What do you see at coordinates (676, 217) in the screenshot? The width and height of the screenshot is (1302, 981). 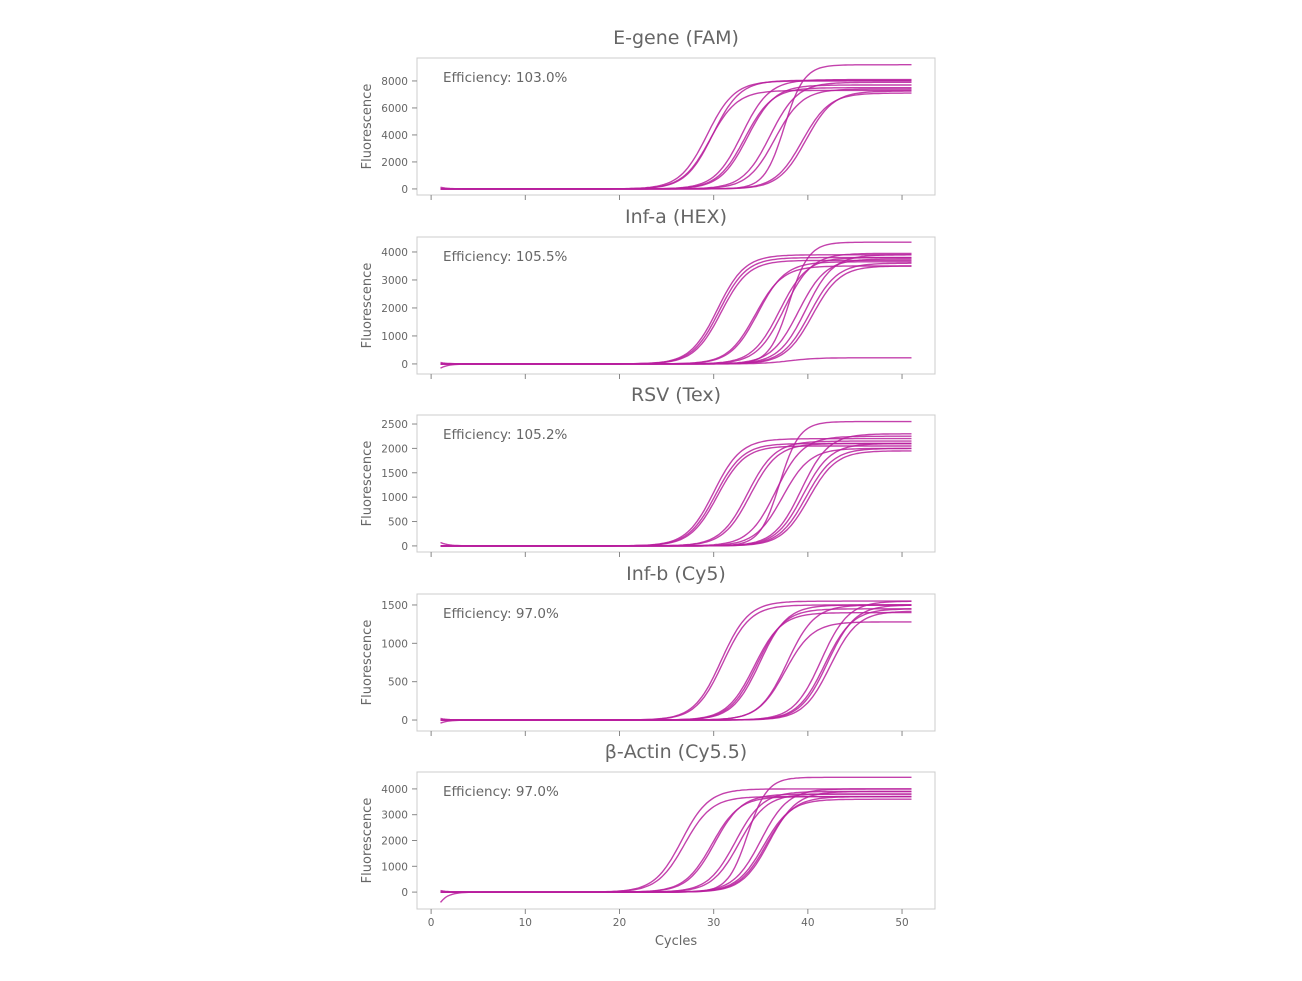 I see `subplot-title: Inf-a (HEX)` at bounding box center [676, 217].